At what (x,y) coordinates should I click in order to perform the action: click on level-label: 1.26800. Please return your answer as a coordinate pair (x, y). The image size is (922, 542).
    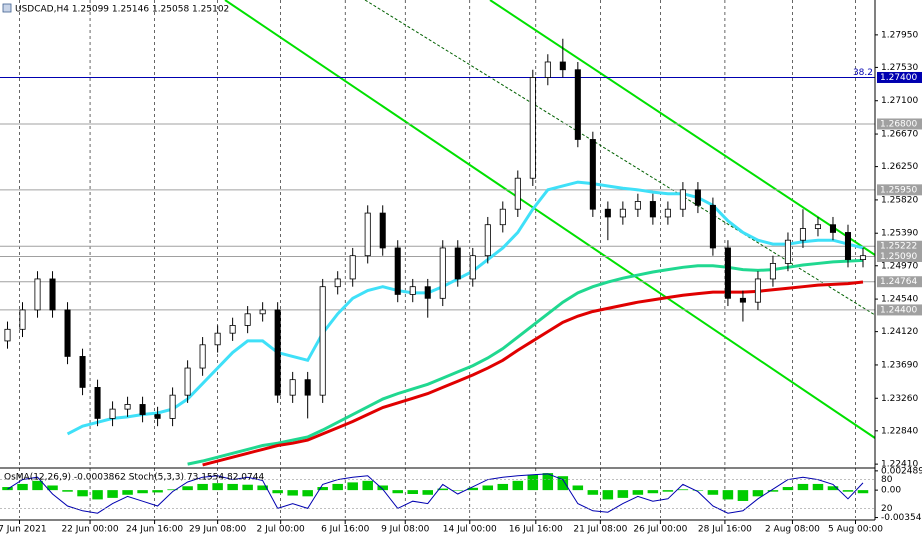
    Looking at the image, I should click on (898, 124).